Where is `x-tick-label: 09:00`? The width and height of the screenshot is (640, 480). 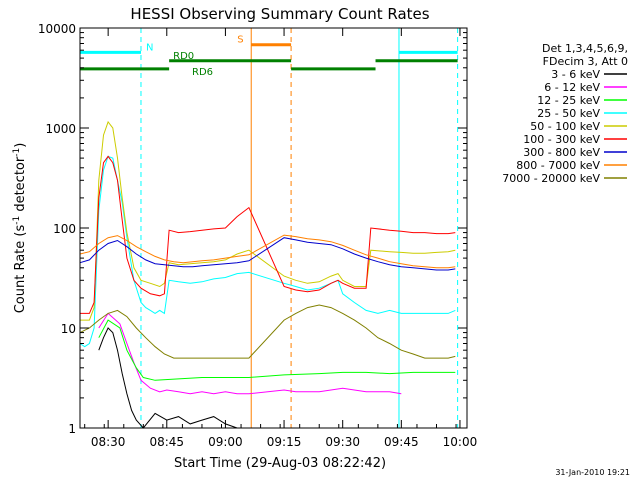 x-tick-label: 09:00 is located at coordinates (225, 442).